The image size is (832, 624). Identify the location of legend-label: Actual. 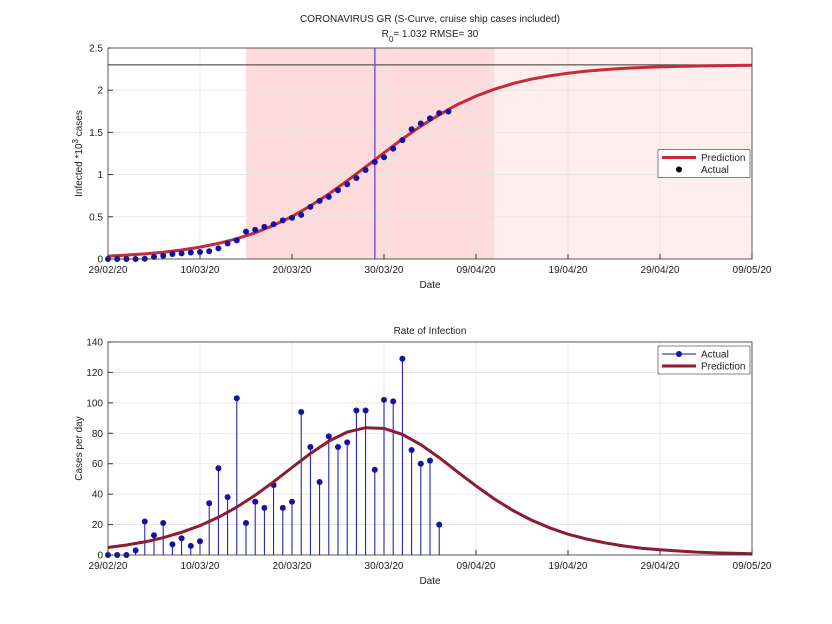
(715, 355).